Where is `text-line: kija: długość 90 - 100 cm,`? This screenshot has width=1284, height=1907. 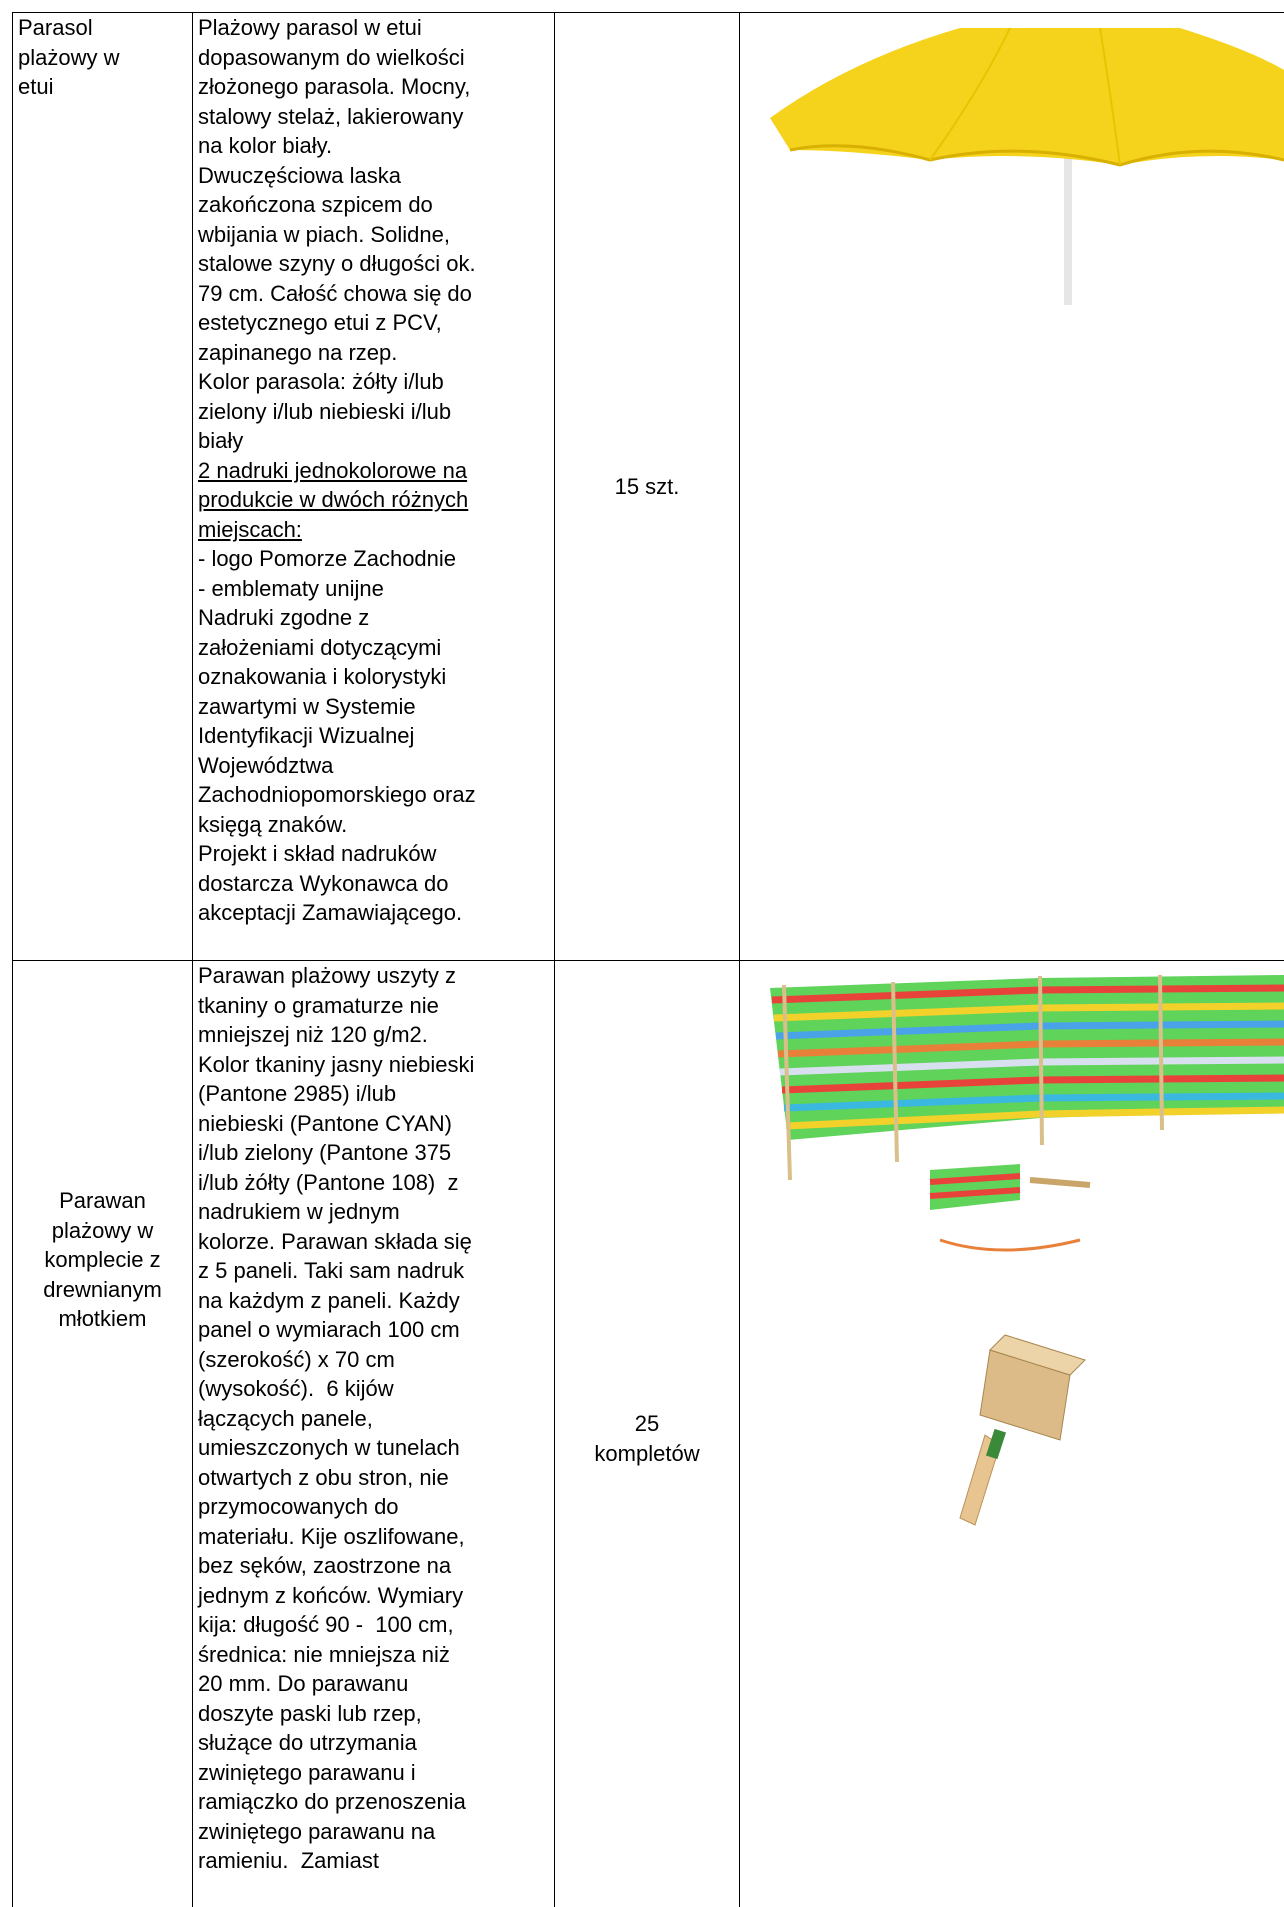 text-line: kija: długość 90 - 100 cm, is located at coordinates (326, 1624).